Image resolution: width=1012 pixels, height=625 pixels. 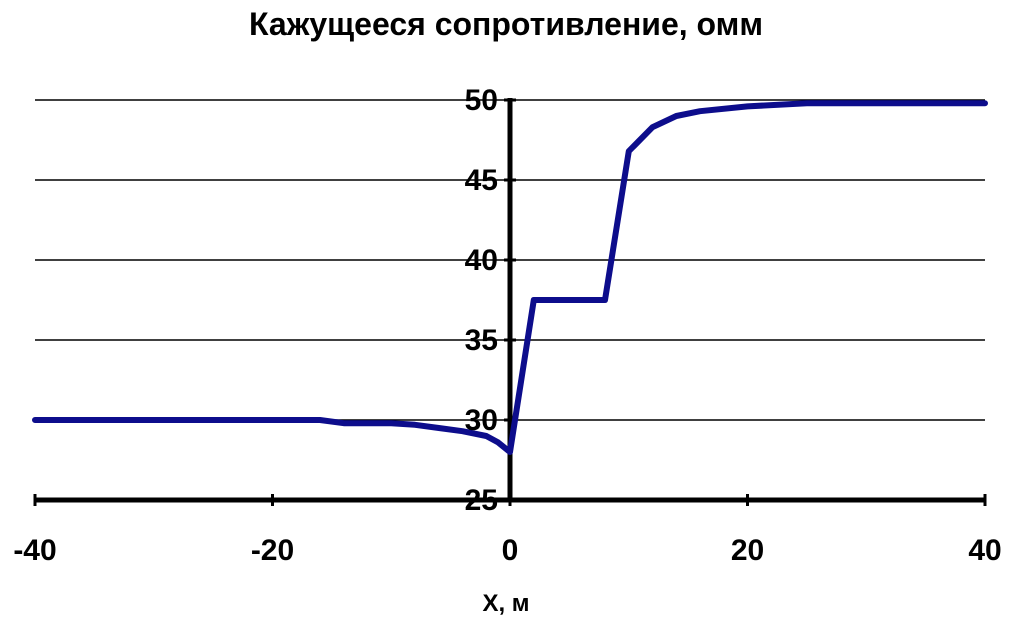 What do you see at coordinates (481, 420) in the screenshot?
I see `y-tick-label-30: 30` at bounding box center [481, 420].